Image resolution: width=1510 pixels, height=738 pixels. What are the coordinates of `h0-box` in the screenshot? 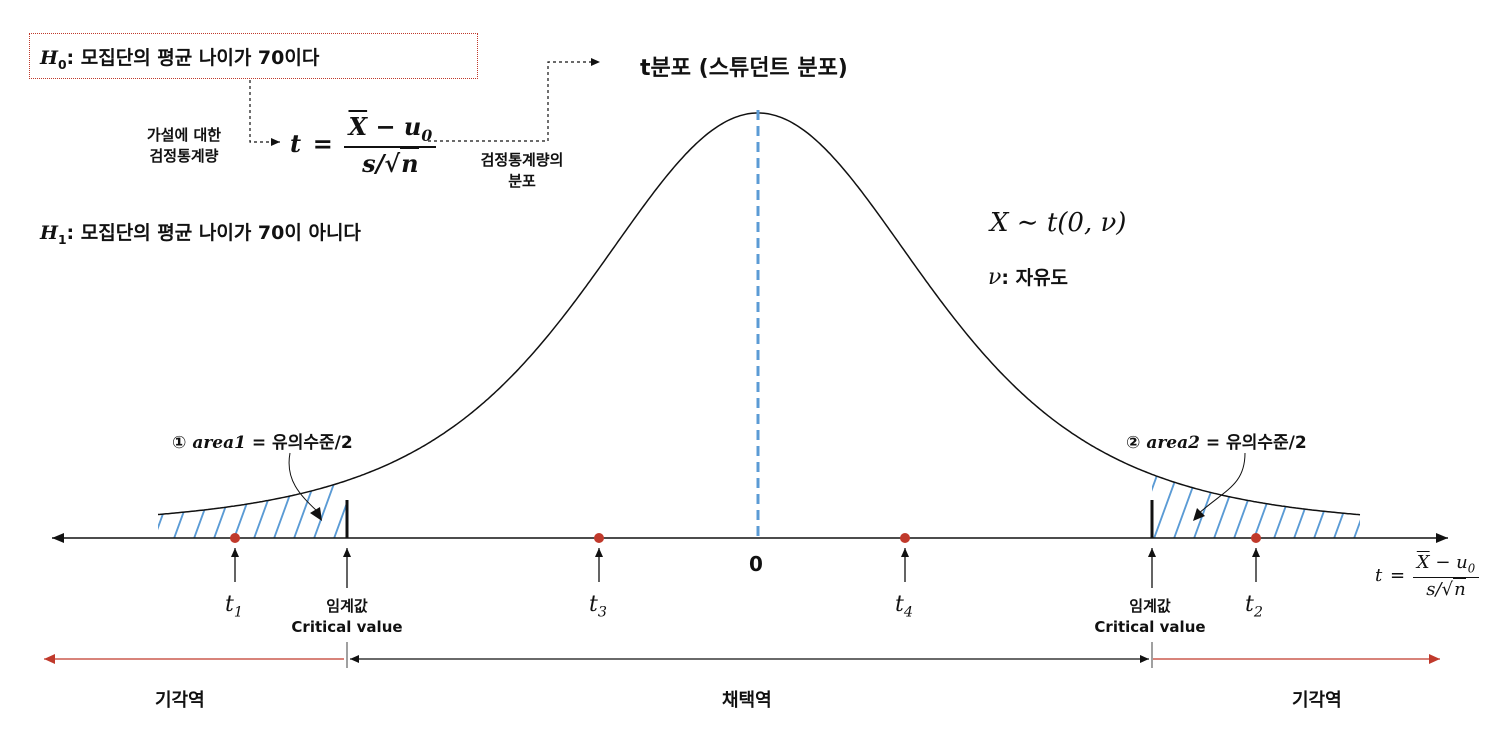 It's located at (253, 56).